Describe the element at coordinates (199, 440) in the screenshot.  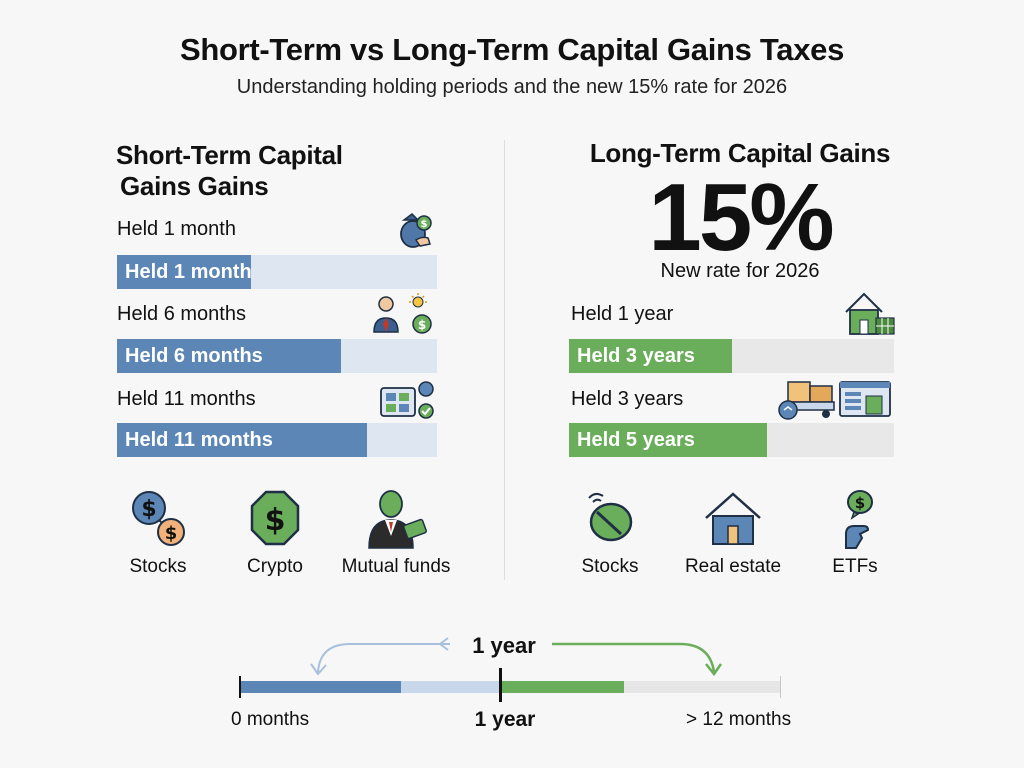
I see `short-term-bar-text: Held 11 months` at that location.